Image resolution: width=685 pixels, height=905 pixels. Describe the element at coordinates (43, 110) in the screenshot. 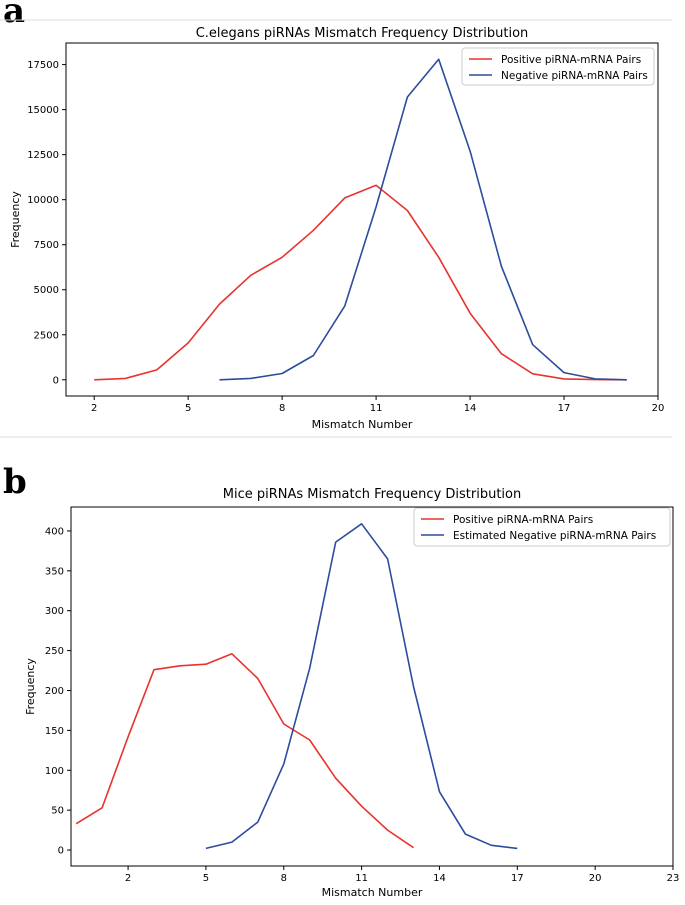

I see `y-tick-label: 15000` at that location.